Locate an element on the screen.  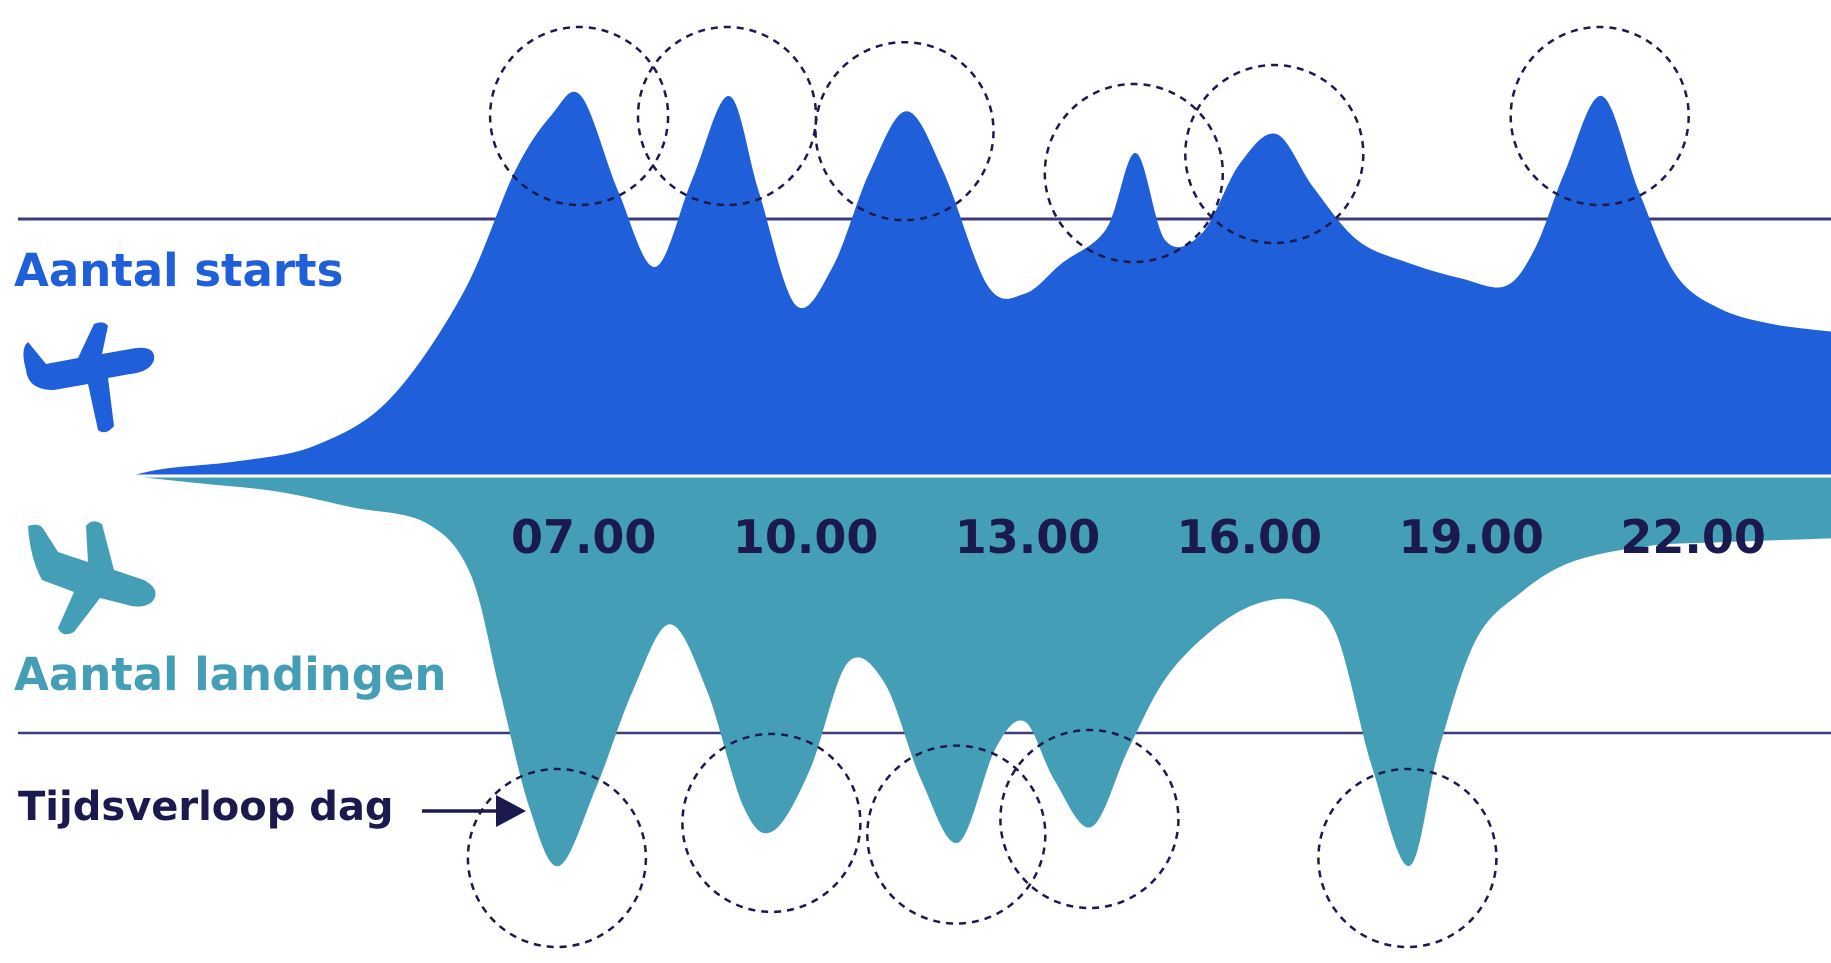
x-axis-ticks: 07.00 10.00 13.00 16.00 19.00 22.00 is located at coordinates (1138, 537).